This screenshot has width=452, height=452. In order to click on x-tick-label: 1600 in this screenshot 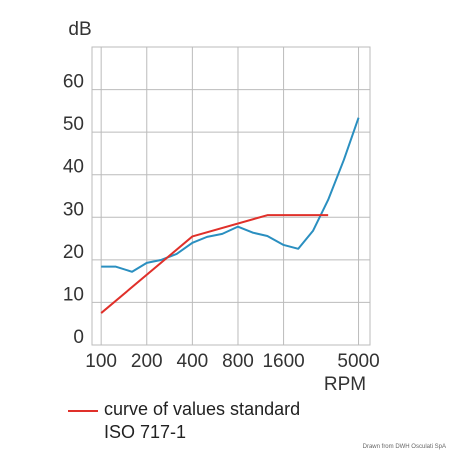, I will do `click(283, 361)`.